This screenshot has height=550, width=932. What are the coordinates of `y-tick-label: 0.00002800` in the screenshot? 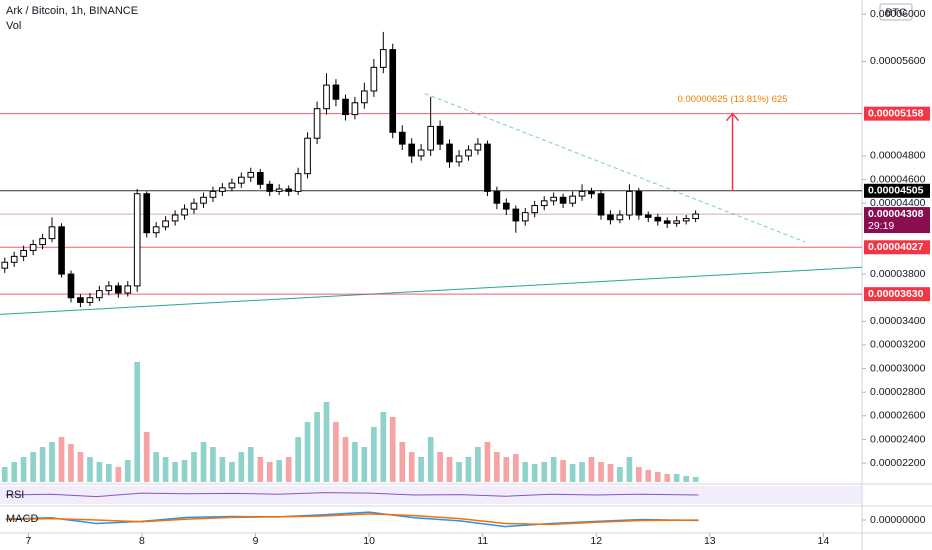 It's located at (898, 392).